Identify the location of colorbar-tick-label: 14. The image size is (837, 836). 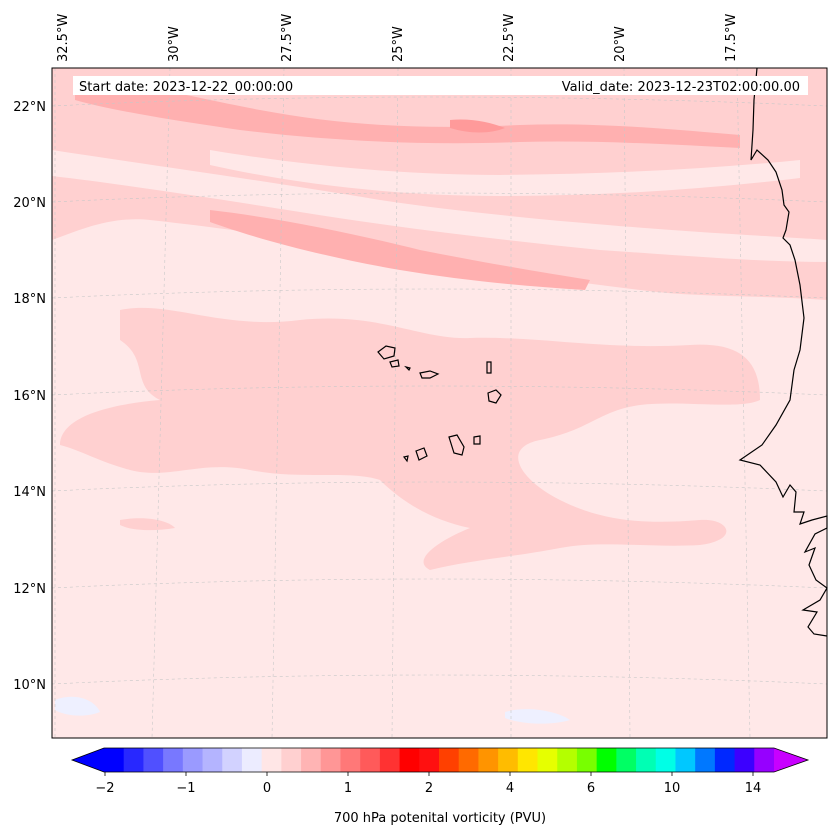
(753, 788).